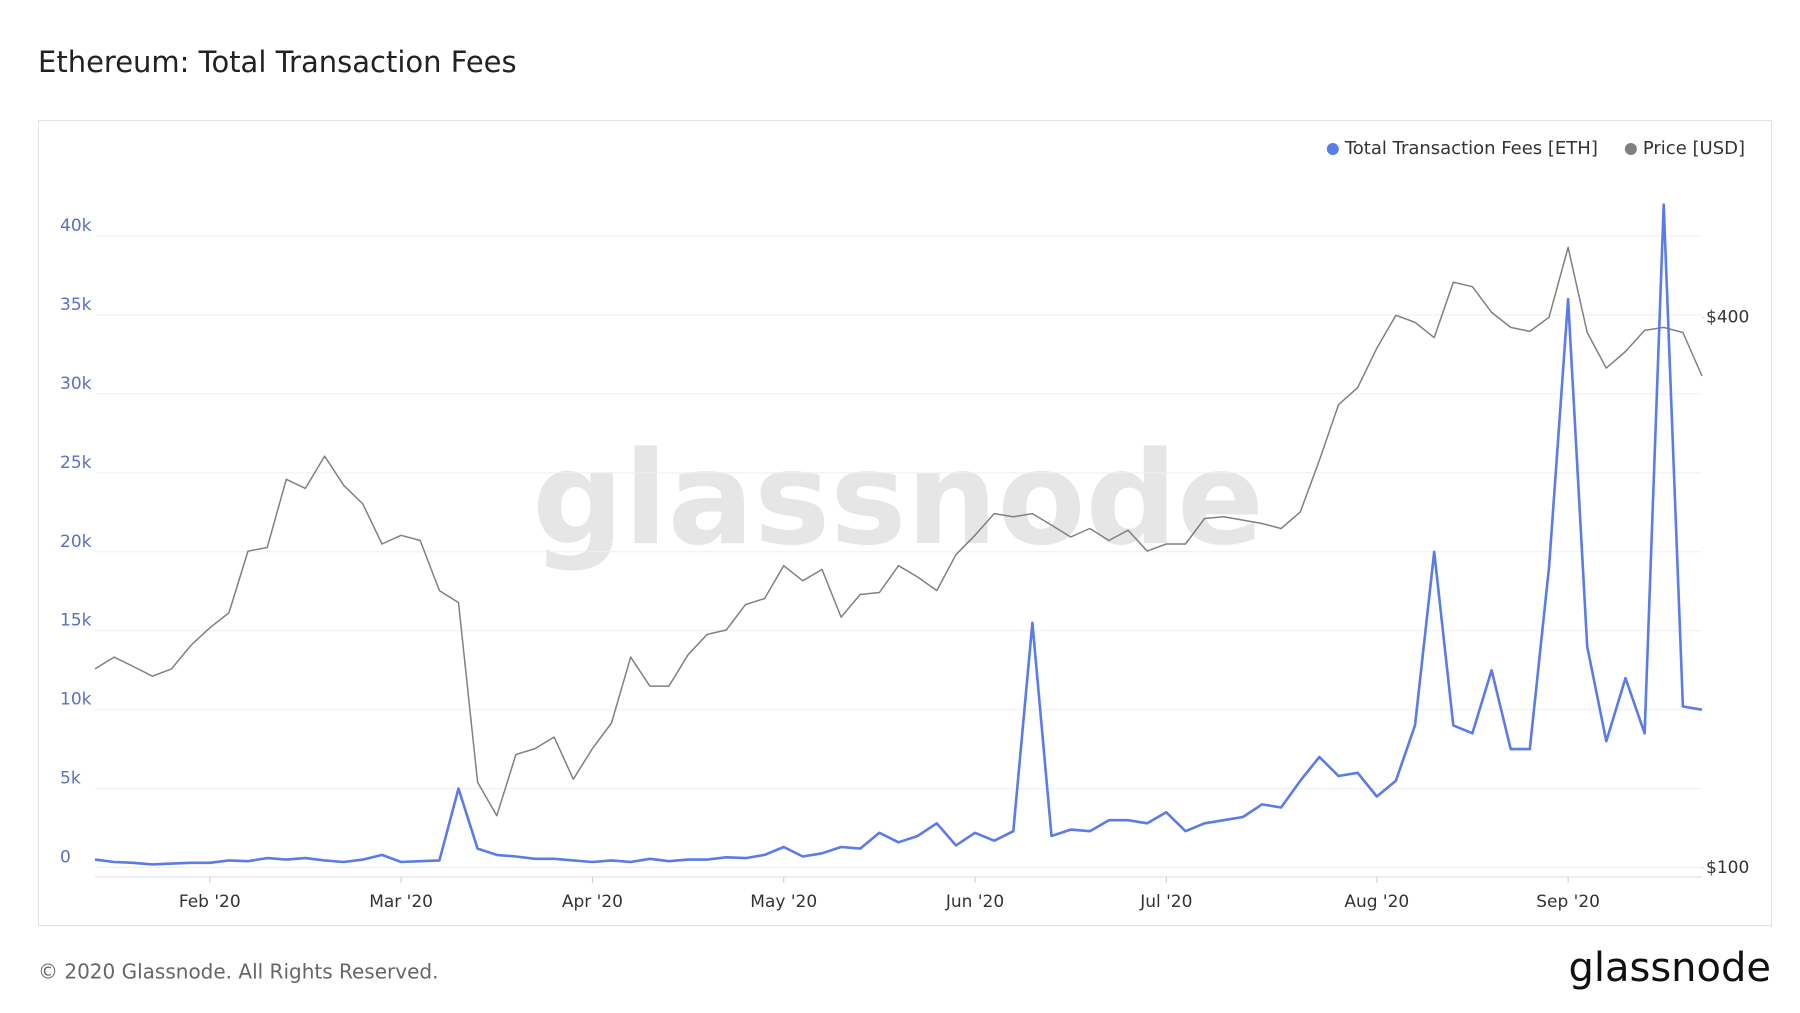  Describe the element at coordinates (70, 779) in the screenshot. I see `y-tick-label: 5k` at that location.